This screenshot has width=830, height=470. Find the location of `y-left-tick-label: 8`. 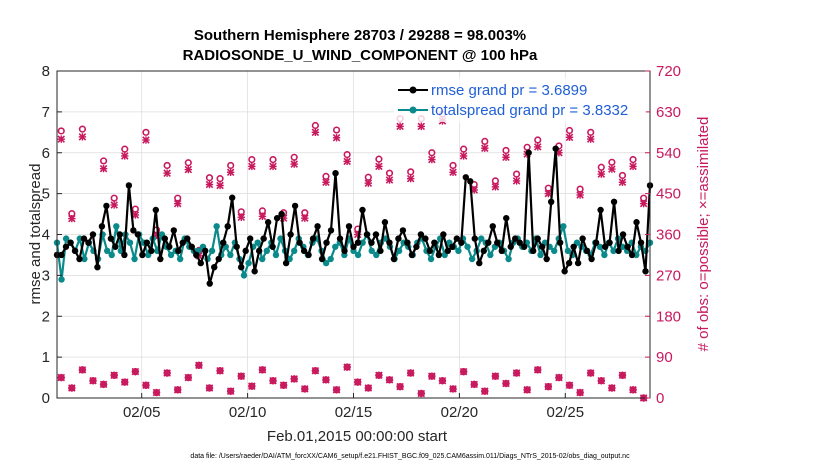

y-left-tick-label: 8 is located at coordinates (46, 71).